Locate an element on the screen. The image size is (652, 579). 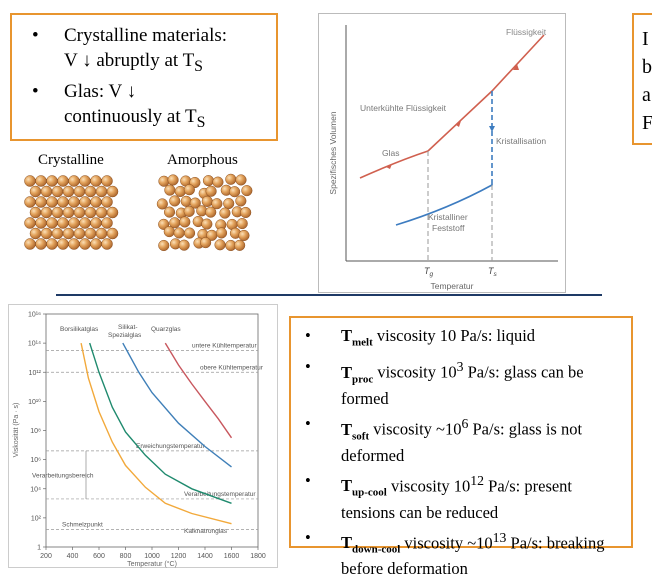
series-label-borsilikat: Borsilikatglas is located at coordinates (79, 329).